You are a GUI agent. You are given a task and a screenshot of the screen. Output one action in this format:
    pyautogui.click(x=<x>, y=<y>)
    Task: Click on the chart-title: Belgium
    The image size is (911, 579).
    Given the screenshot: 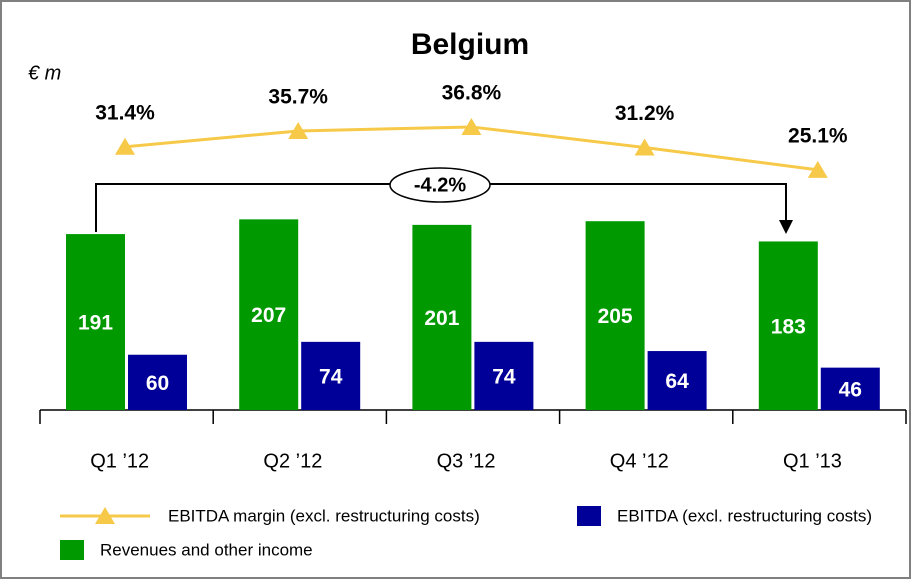 What is the action you would take?
    pyautogui.click(x=470, y=44)
    